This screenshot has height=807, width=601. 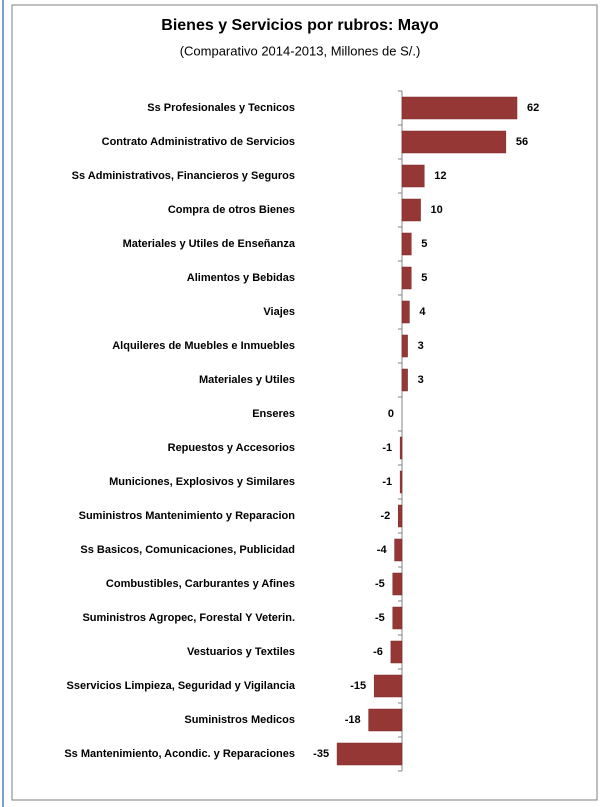 I want to click on category-label: Viajes, so click(x=279, y=312).